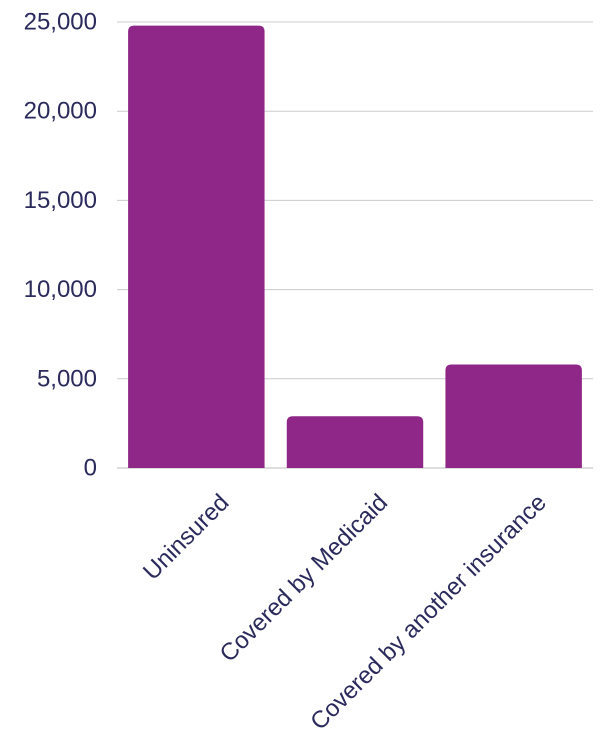 This screenshot has width=602, height=752. Describe the element at coordinates (60, 111) in the screenshot. I see `y-tick-label: 20,000` at that location.